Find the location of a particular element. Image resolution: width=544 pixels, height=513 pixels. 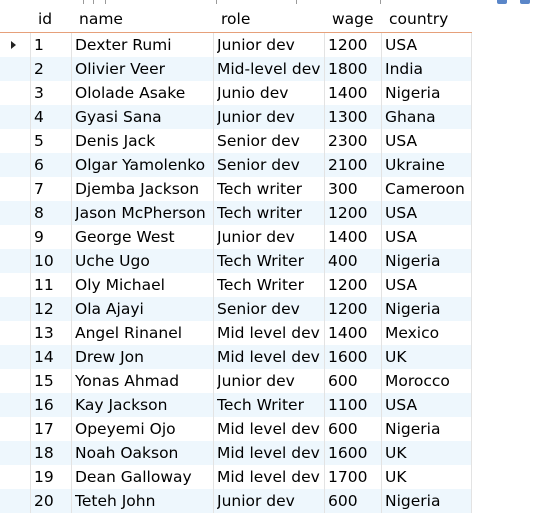

column-header-name: name is located at coordinates (101, 19).